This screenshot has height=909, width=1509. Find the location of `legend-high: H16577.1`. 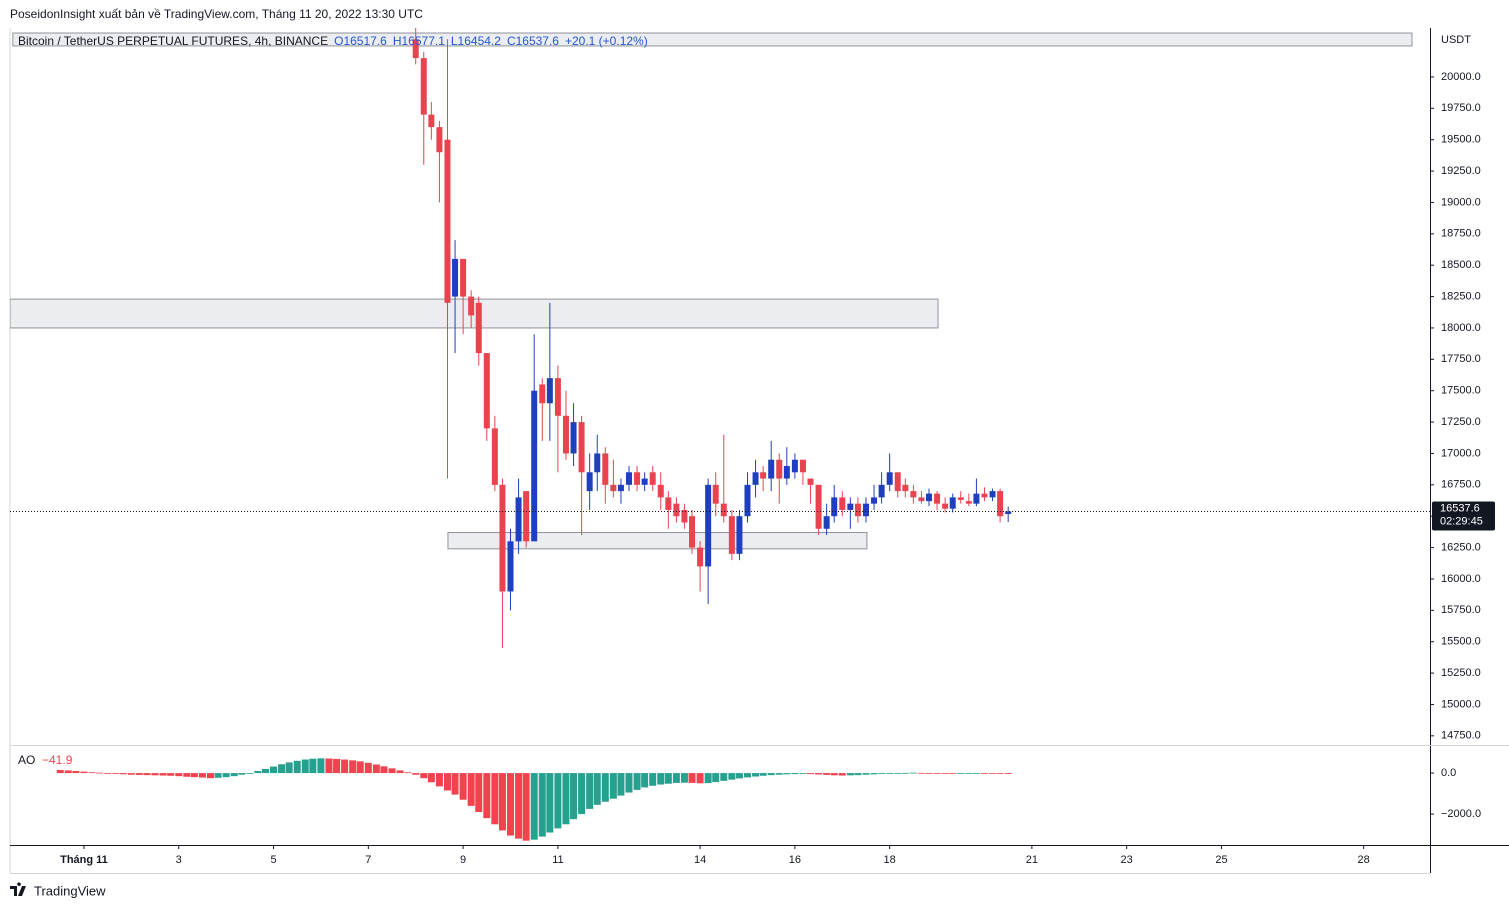

legend-high: H16577.1 is located at coordinates (419, 41).